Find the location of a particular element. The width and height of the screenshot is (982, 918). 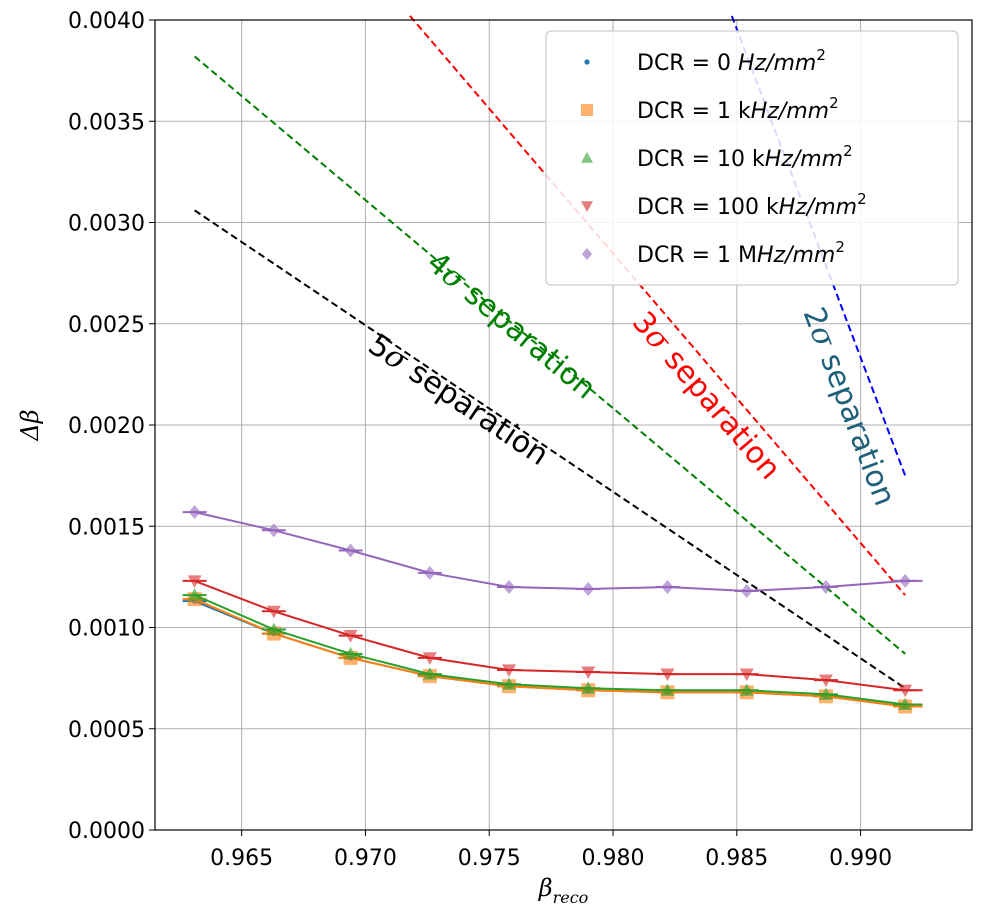

legend-label: DCR = 0 Hz/mm2 is located at coordinates (731, 61).